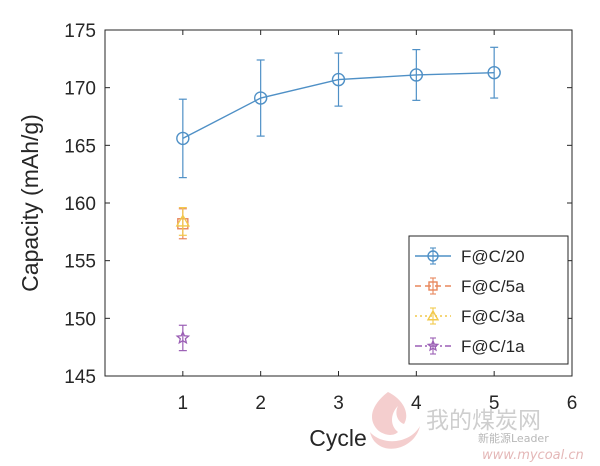 This screenshot has width=600, height=466. Describe the element at coordinates (572, 403) in the screenshot. I see `x-tick-label: 6` at that location.